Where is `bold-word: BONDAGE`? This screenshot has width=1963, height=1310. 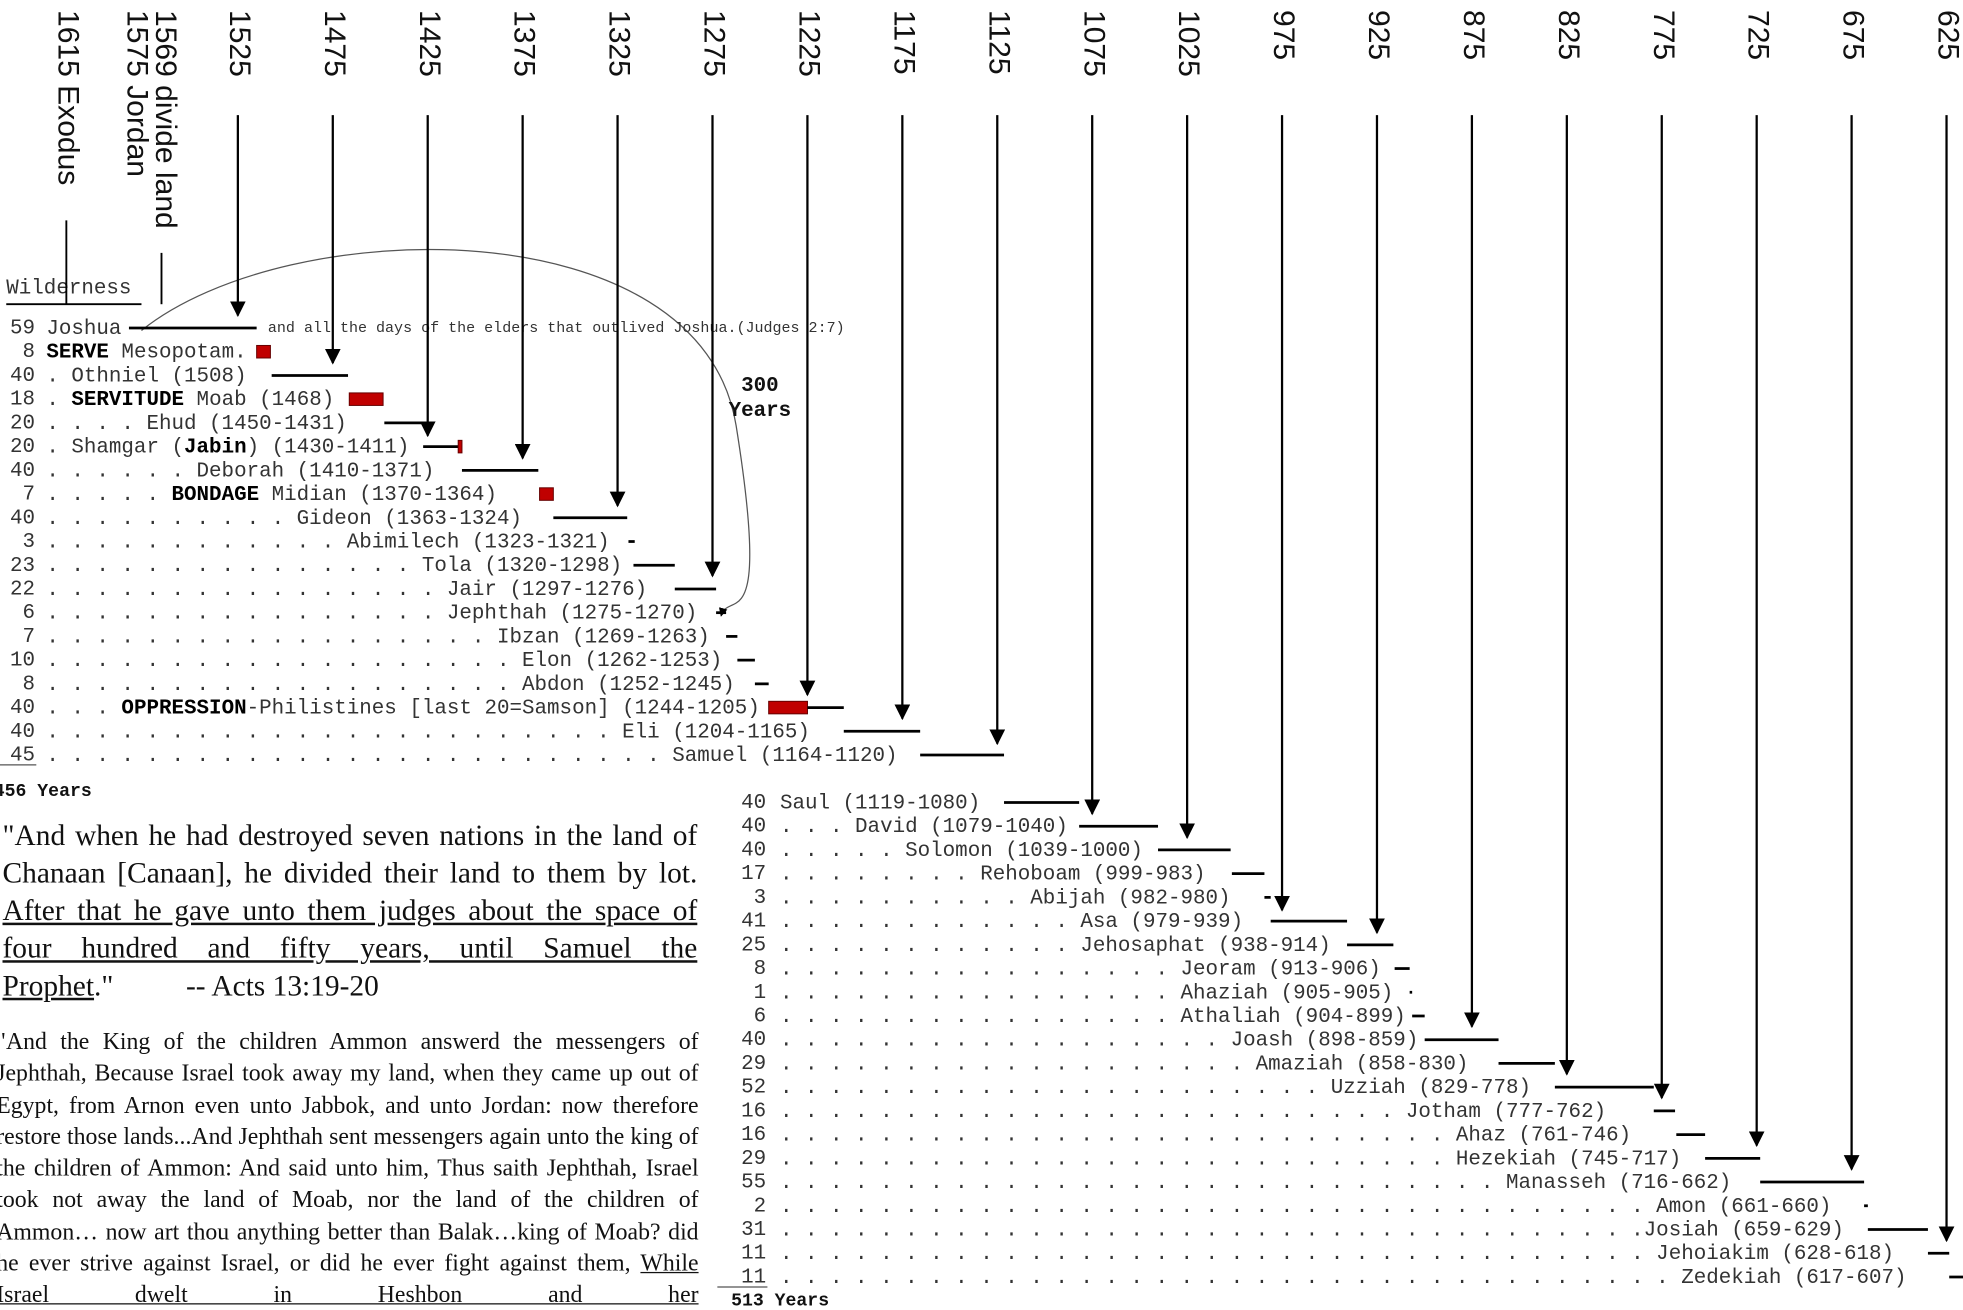 bold-word: BONDAGE is located at coordinates (216, 495).